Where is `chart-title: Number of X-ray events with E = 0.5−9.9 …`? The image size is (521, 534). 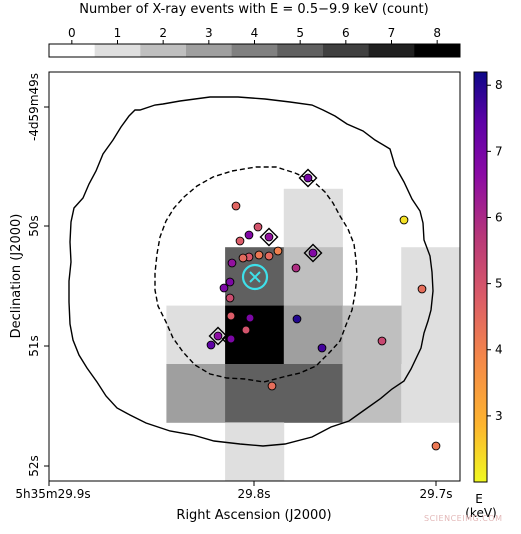 chart-title: Number of X-ray events with E = 0.5−9.9 … is located at coordinates (253, 9).